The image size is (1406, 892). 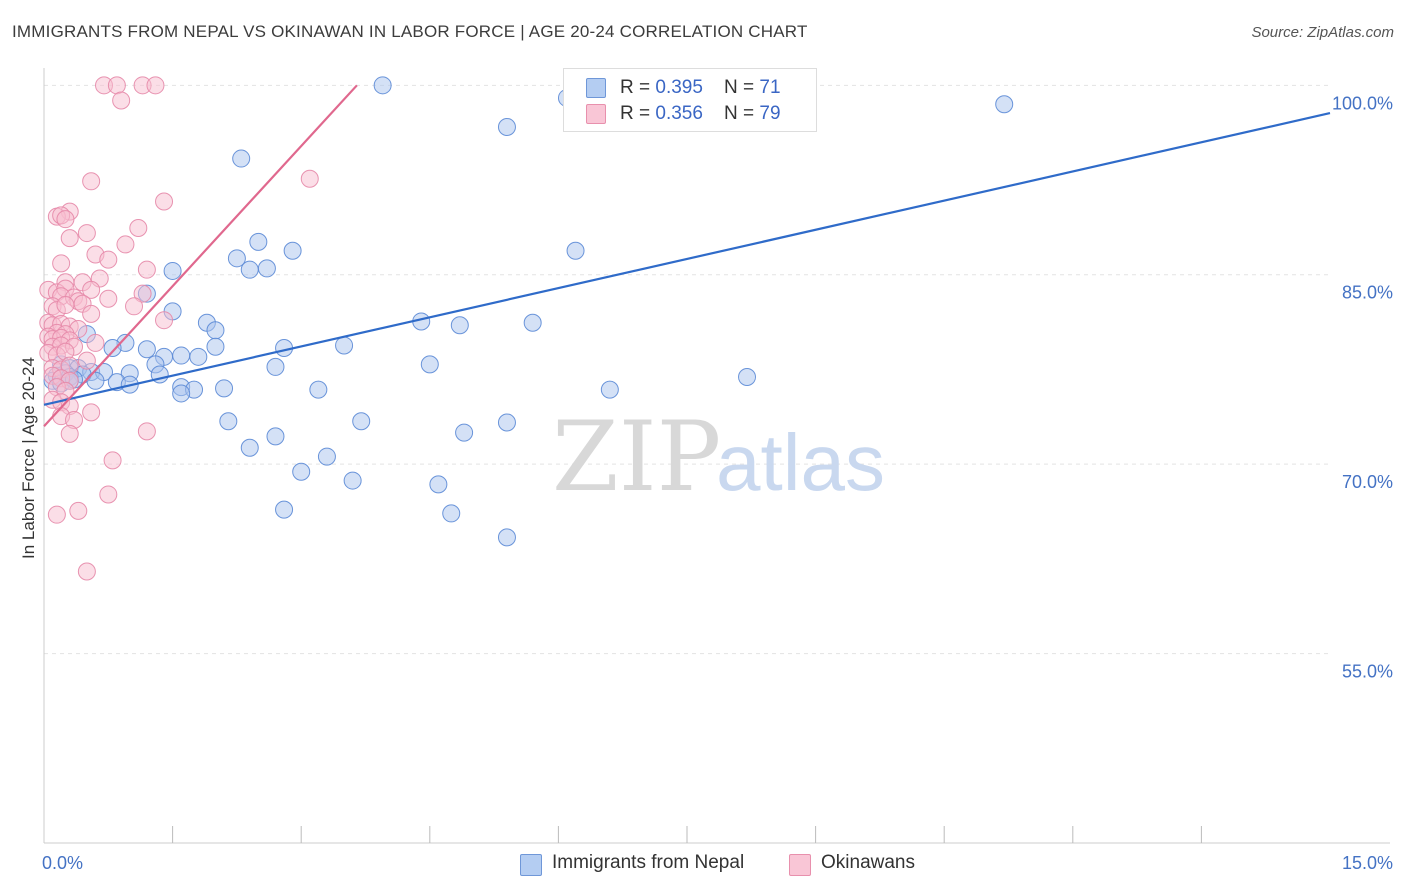 I want to click on okinawan-r-label: R =, so click(x=638, y=113).